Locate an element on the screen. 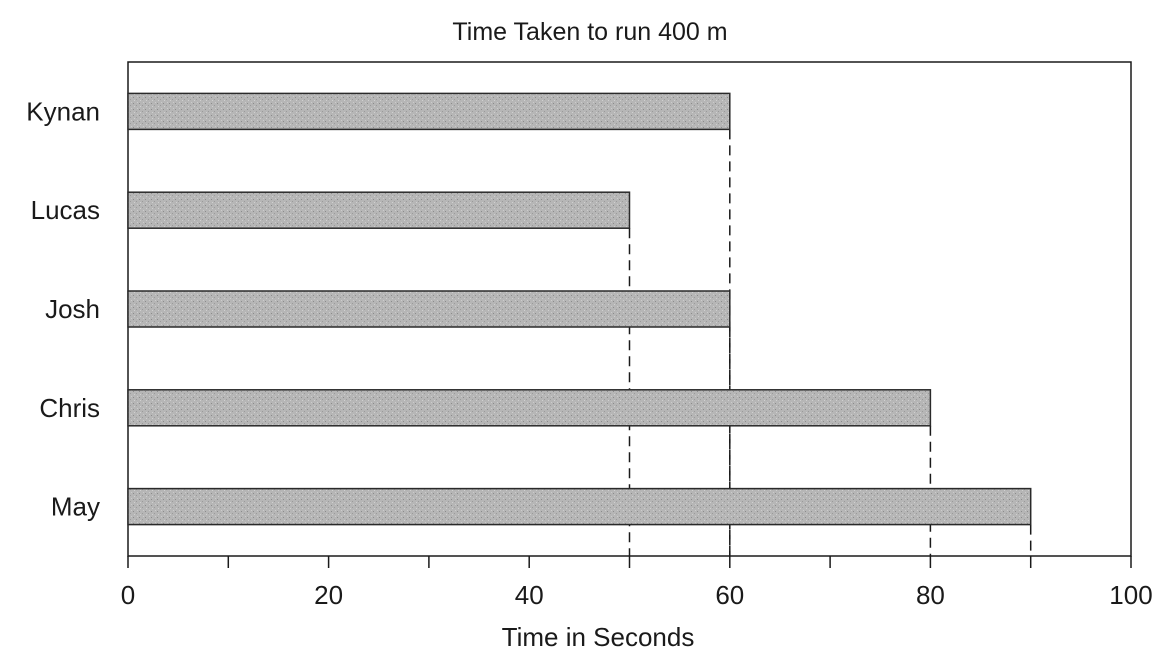 This screenshot has height=655, width=1175. bar-kynan is located at coordinates (429, 111).